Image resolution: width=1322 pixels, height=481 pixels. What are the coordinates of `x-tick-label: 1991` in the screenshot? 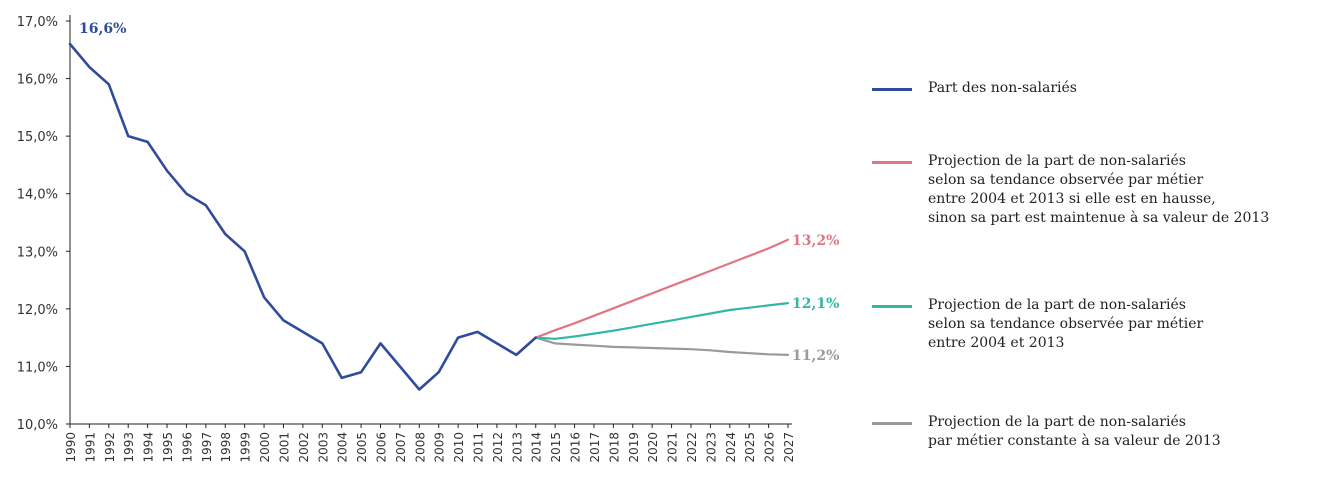 It's located at (90, 447).